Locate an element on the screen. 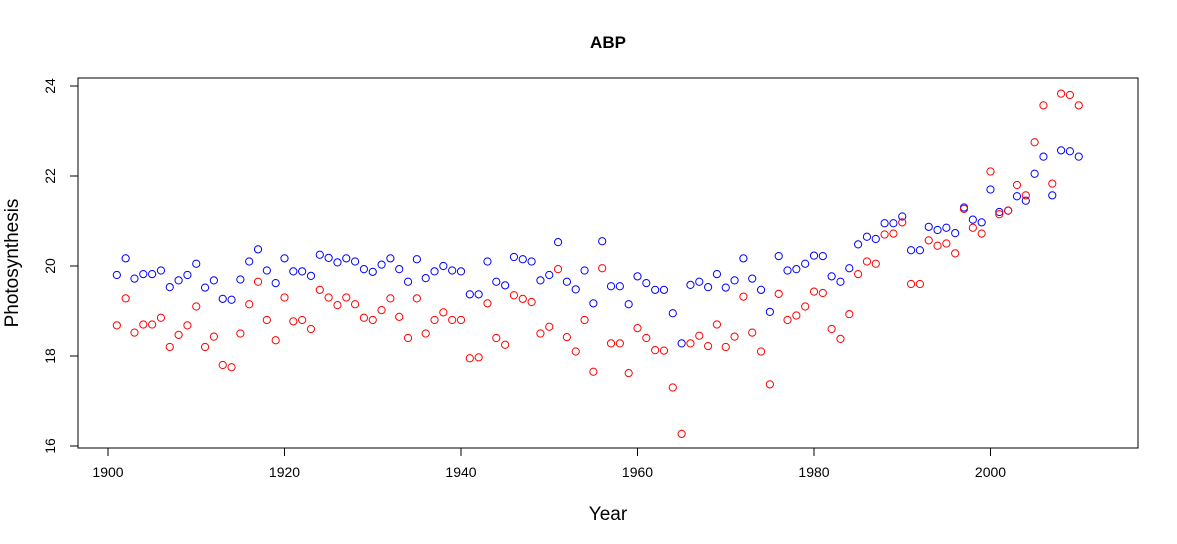  y-axis: 16 18 20 22 24 is located at coordinates (60, 266).